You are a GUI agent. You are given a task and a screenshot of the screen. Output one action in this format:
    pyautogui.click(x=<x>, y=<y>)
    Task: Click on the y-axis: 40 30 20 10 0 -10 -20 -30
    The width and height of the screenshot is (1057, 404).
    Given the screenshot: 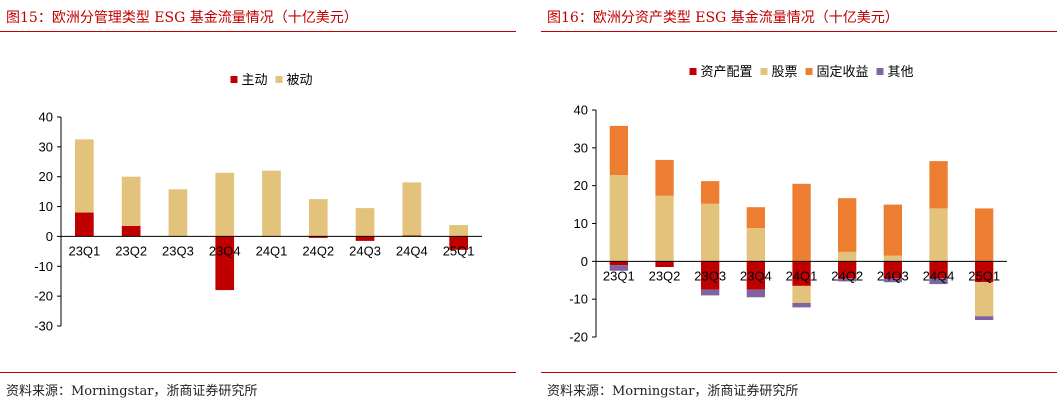 What is the action you would take?
    pyautogui.click(x=48, y=222)
    